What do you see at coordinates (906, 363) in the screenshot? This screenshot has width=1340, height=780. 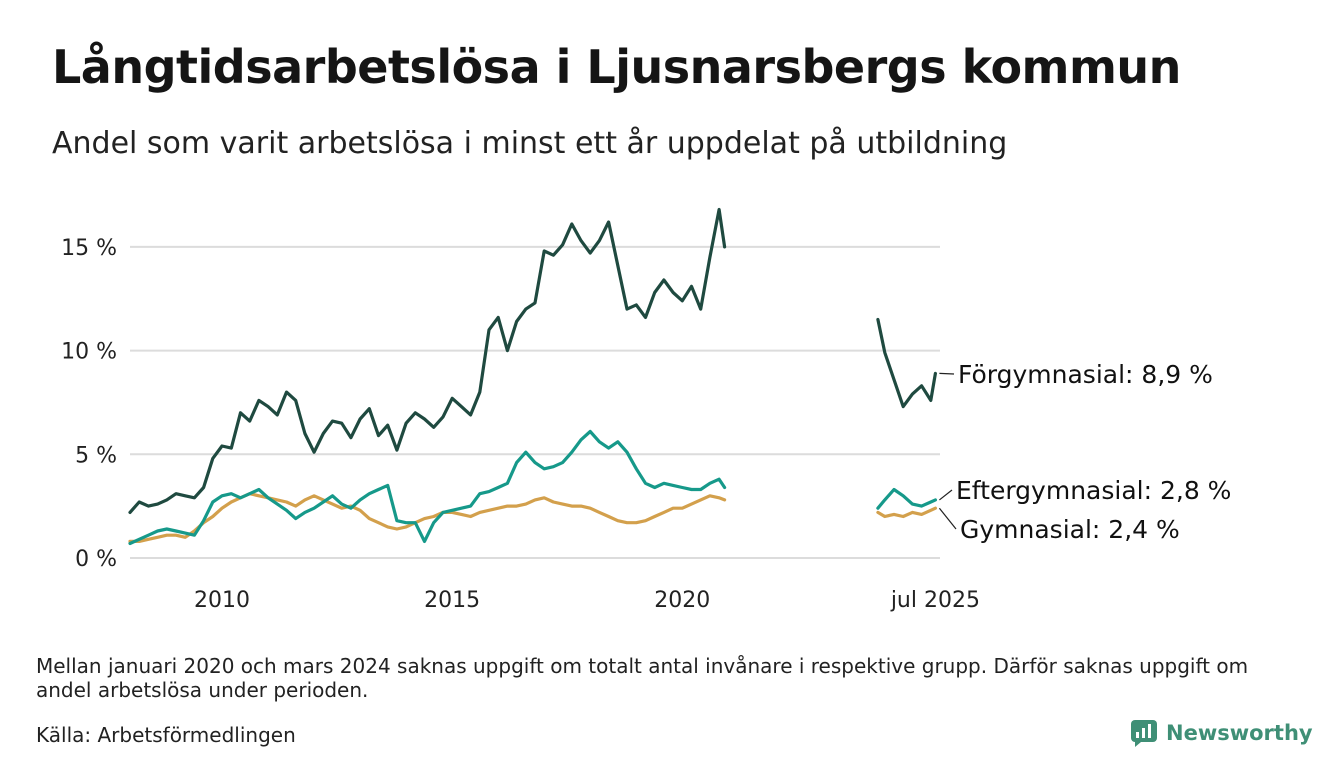 I see `series-line-förgymnasial` at bounding box center [906, 363].